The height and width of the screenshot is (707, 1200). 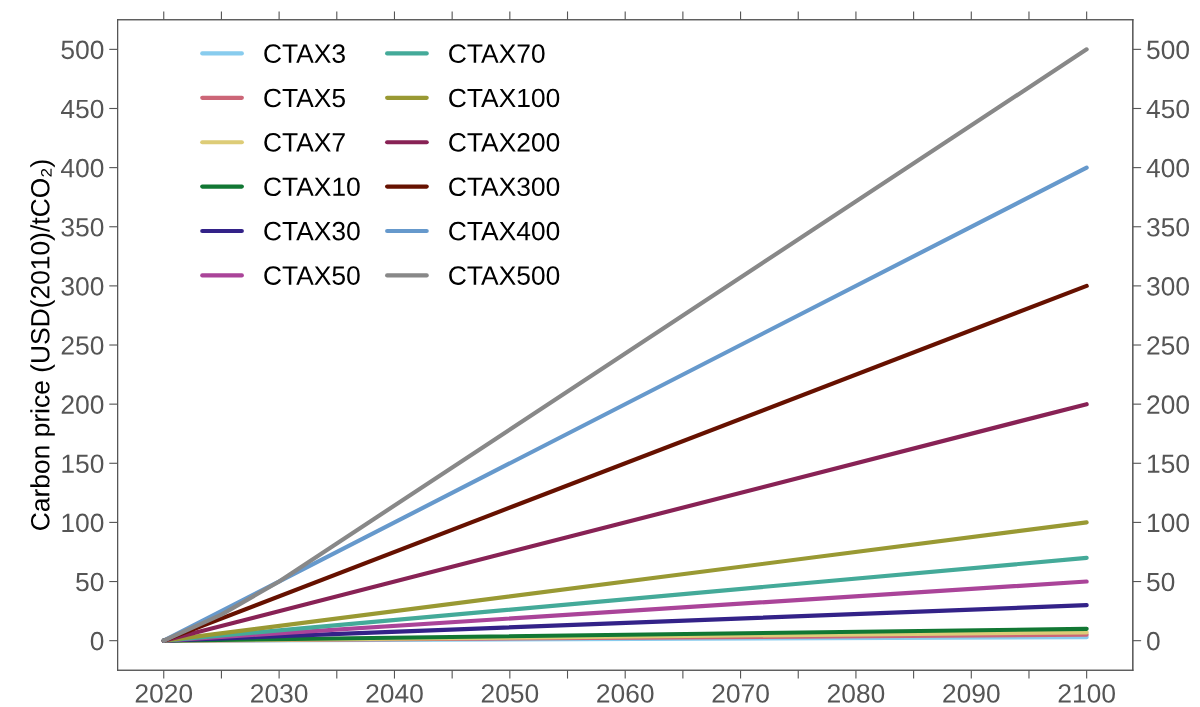 What do you see at coordinates (90, 582) in the screenshot?
I see `y-tick-label: 50` at bounding box center [90, 582].